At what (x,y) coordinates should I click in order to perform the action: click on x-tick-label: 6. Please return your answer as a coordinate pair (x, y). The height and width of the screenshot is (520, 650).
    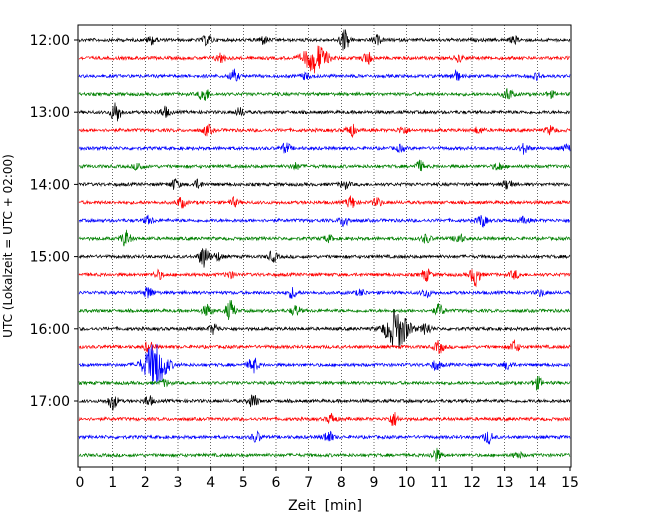
    Looking at the image, I should click on (276, 483).